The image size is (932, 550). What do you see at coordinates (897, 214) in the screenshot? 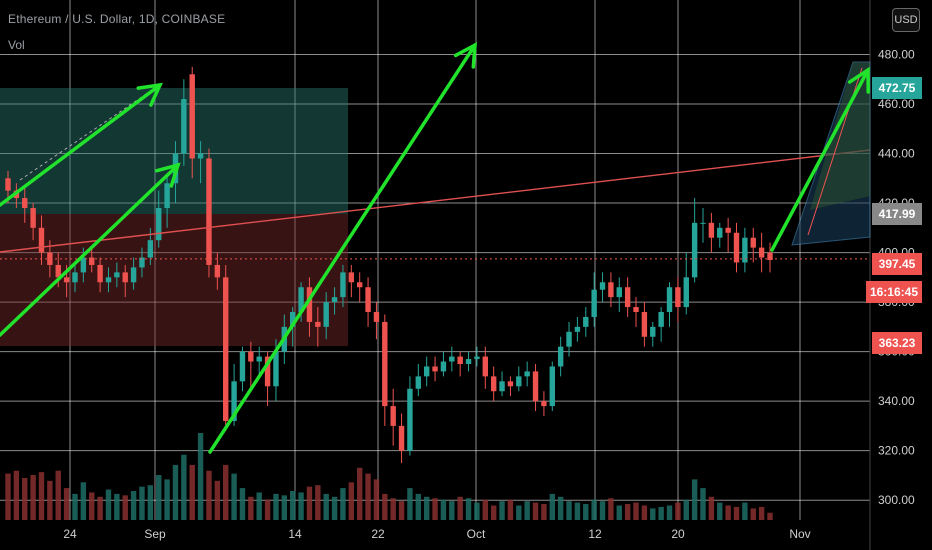
I see `price-tag-418: 417.99` at bounding box center [897, 214].